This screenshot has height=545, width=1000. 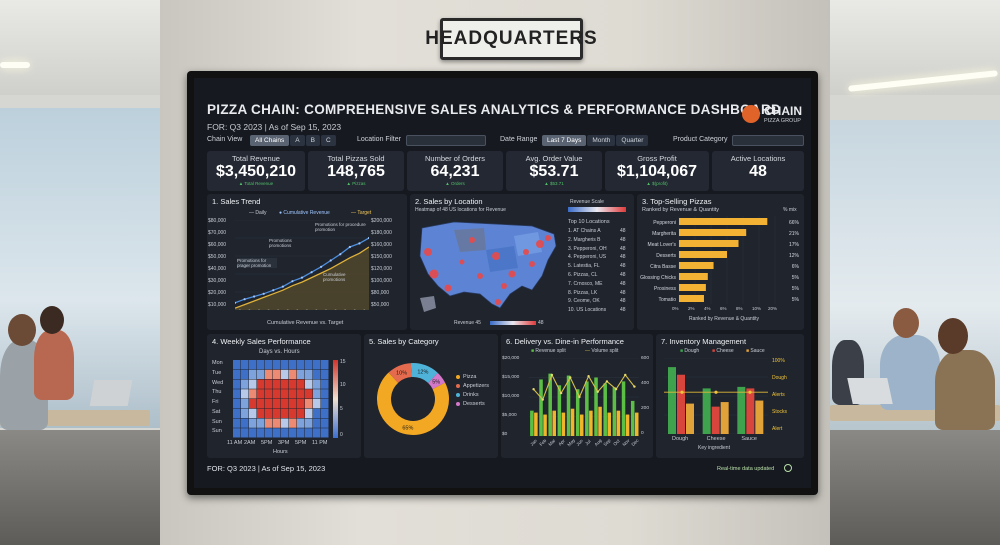 I want to click on kpi-trend: ▲ Orders, so click(x=455, y=183).